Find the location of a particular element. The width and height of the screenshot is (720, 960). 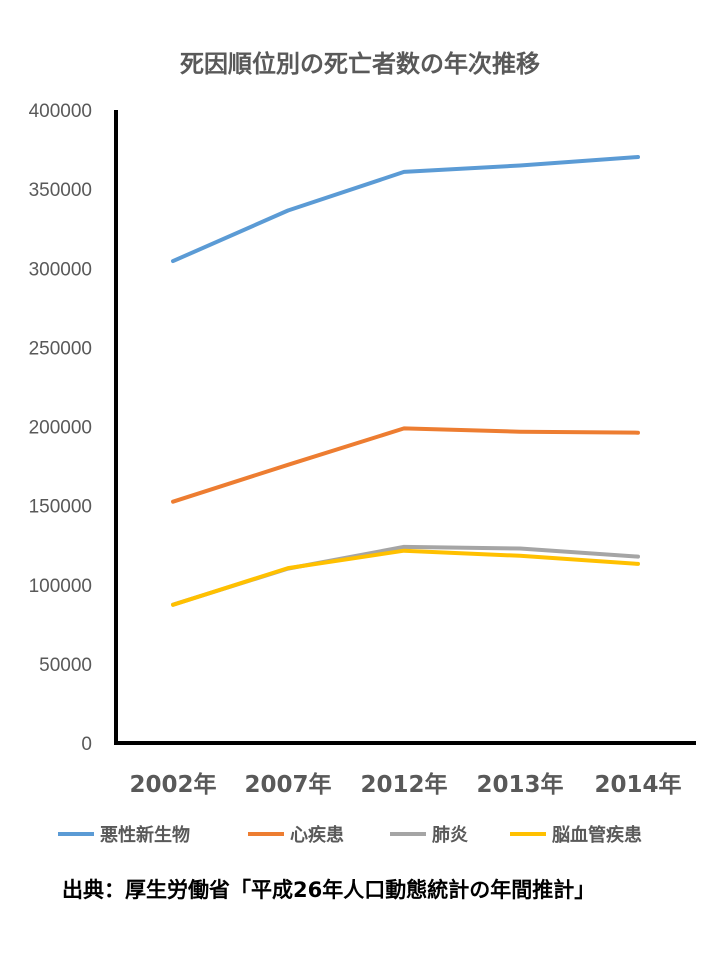

x-tick-label: 2014年 is located at coordinates (637, 784).